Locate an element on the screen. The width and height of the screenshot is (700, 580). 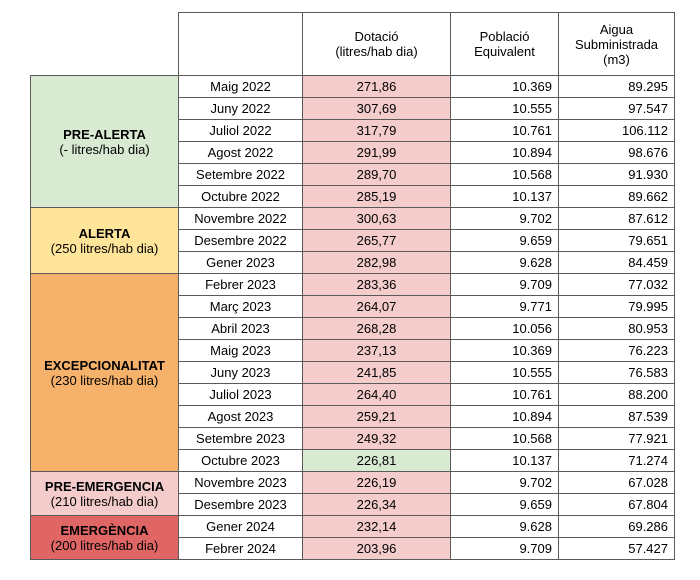
phase-limit: (210 litres/hab dia) is located at coordinates (104, 501).